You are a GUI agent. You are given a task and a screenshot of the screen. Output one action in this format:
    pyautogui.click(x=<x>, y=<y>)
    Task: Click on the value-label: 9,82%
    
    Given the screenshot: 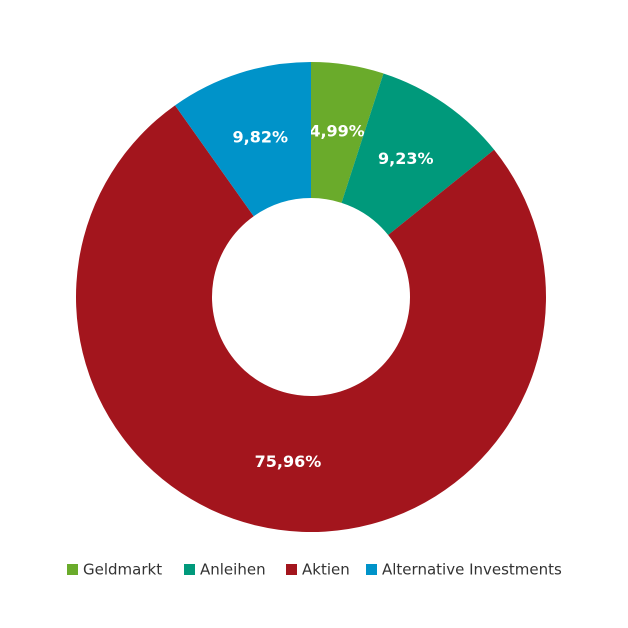 What is the action you would take?
    pyautogui.click(x=261, y=136)
    